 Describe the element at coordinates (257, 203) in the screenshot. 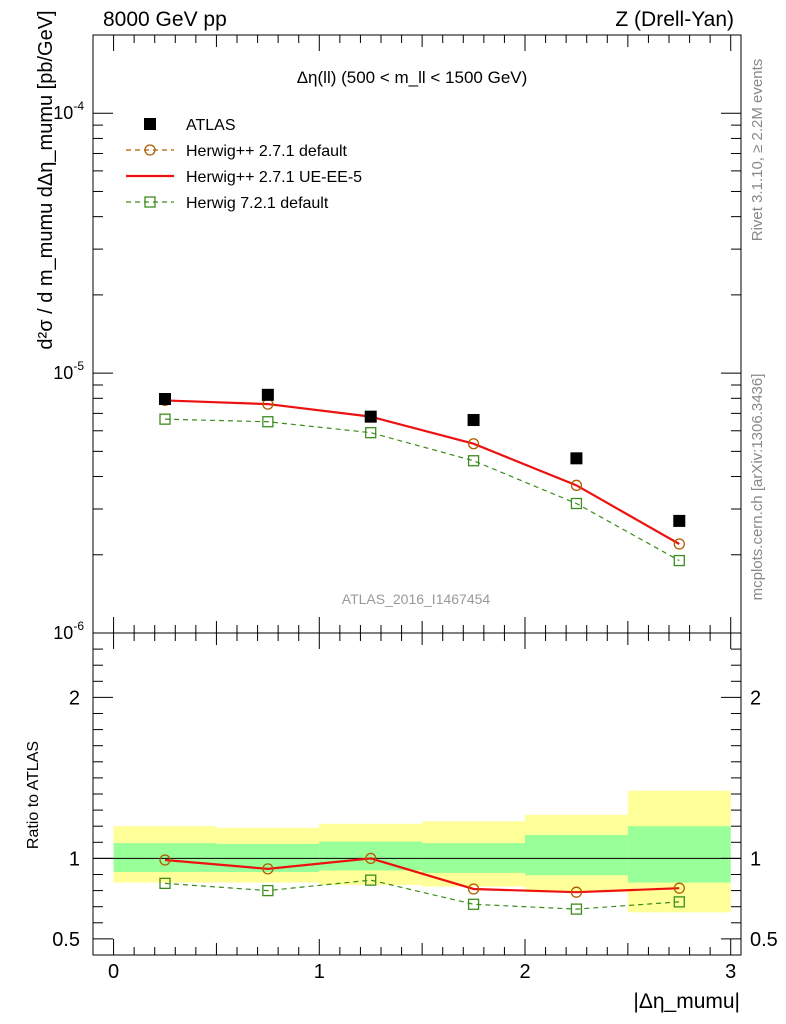

I see `legend-label: Herwig 7.2.1 default` at that location.